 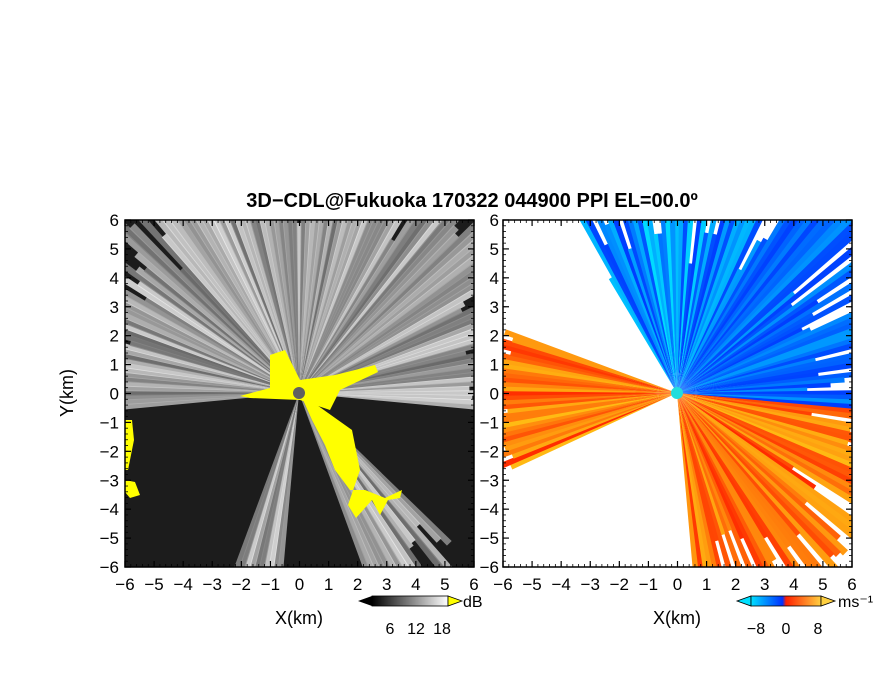 What do you see at coordinates (743, 601) in the screenshot?
I see `doppler-colorbar-min-triangle` at bounding box center [743, 601].